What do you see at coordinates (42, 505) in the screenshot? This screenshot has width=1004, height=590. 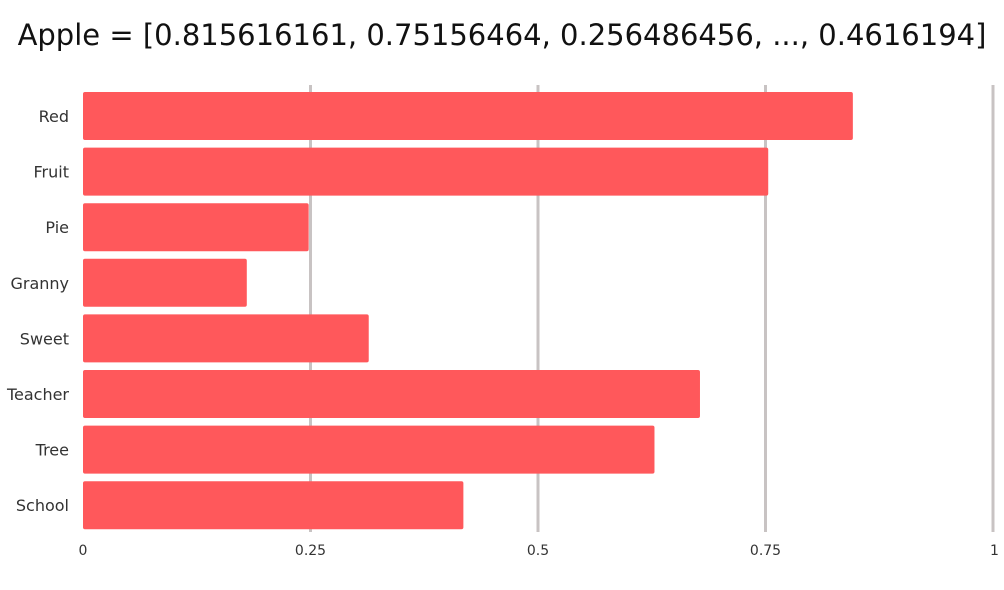 I see `category-label: School` at bounding box center [42, 505].